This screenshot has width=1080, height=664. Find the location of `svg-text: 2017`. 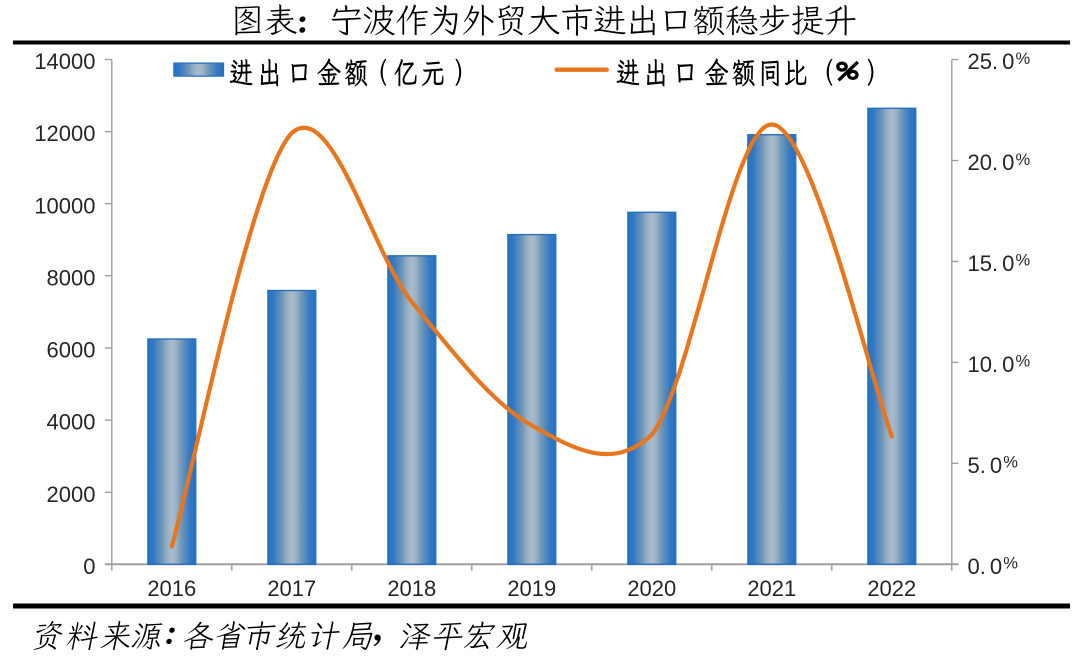

svg-text: 2017 is located at coordinates (291, 588).